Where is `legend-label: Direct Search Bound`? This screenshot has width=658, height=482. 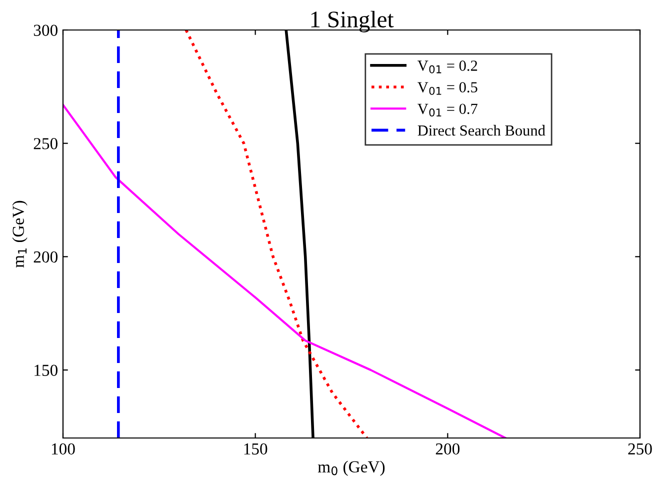
legend-label: Direct Search Bound is located at coordinates (482, 130).